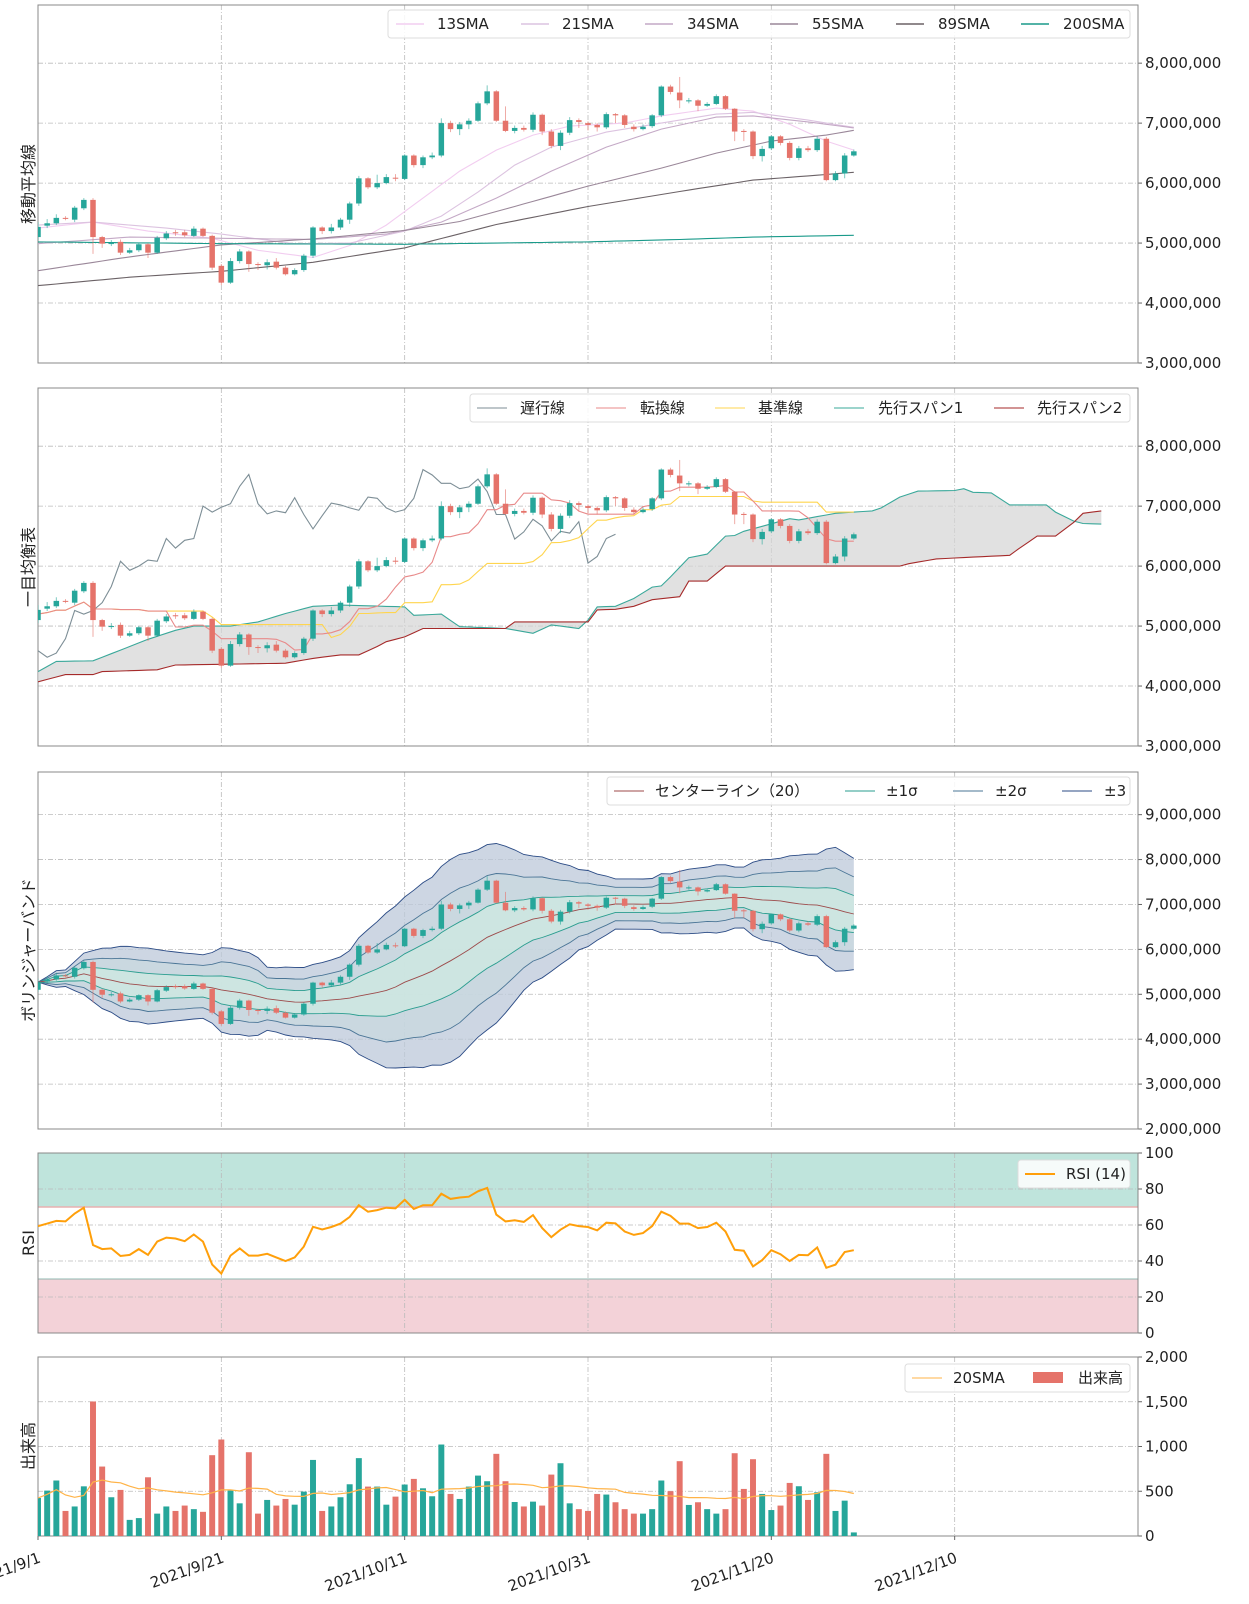  Describe the element at coordinates (1166, 1447) in the screenshot. I see `y-tick-label: 1,000` at that location.